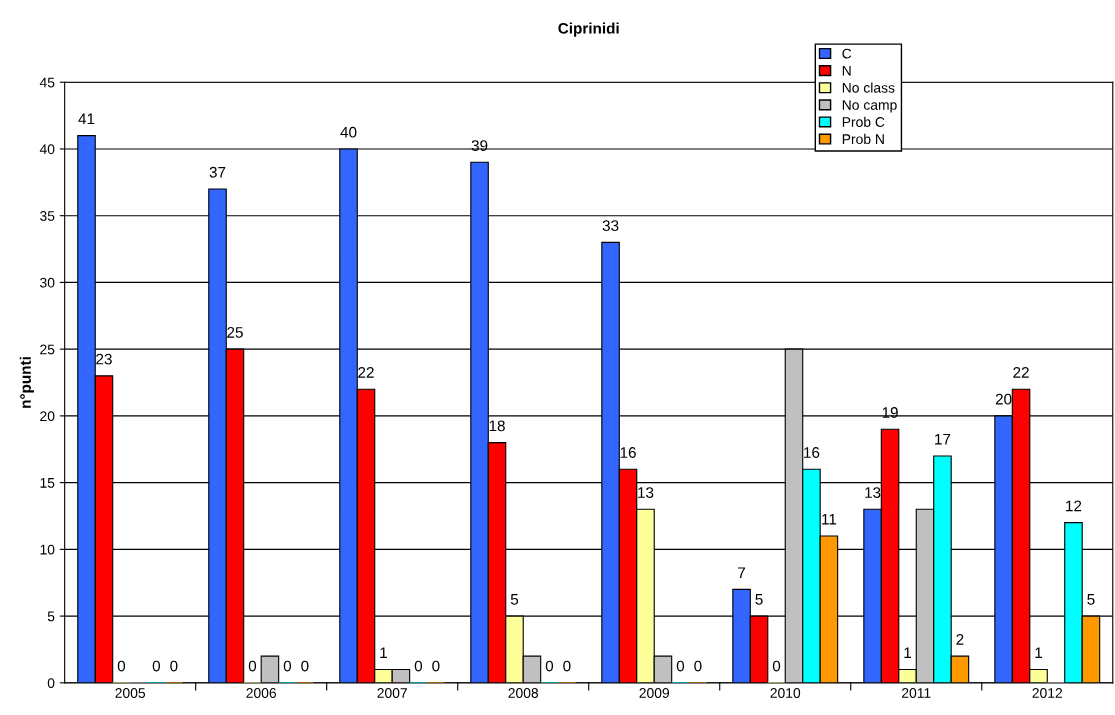 This screenshot has height=715, width=1115. What do you see at coordinates (47, 549) in the screenshot?
I see `y-tick-label: 10` at bounding box center [47, 549].